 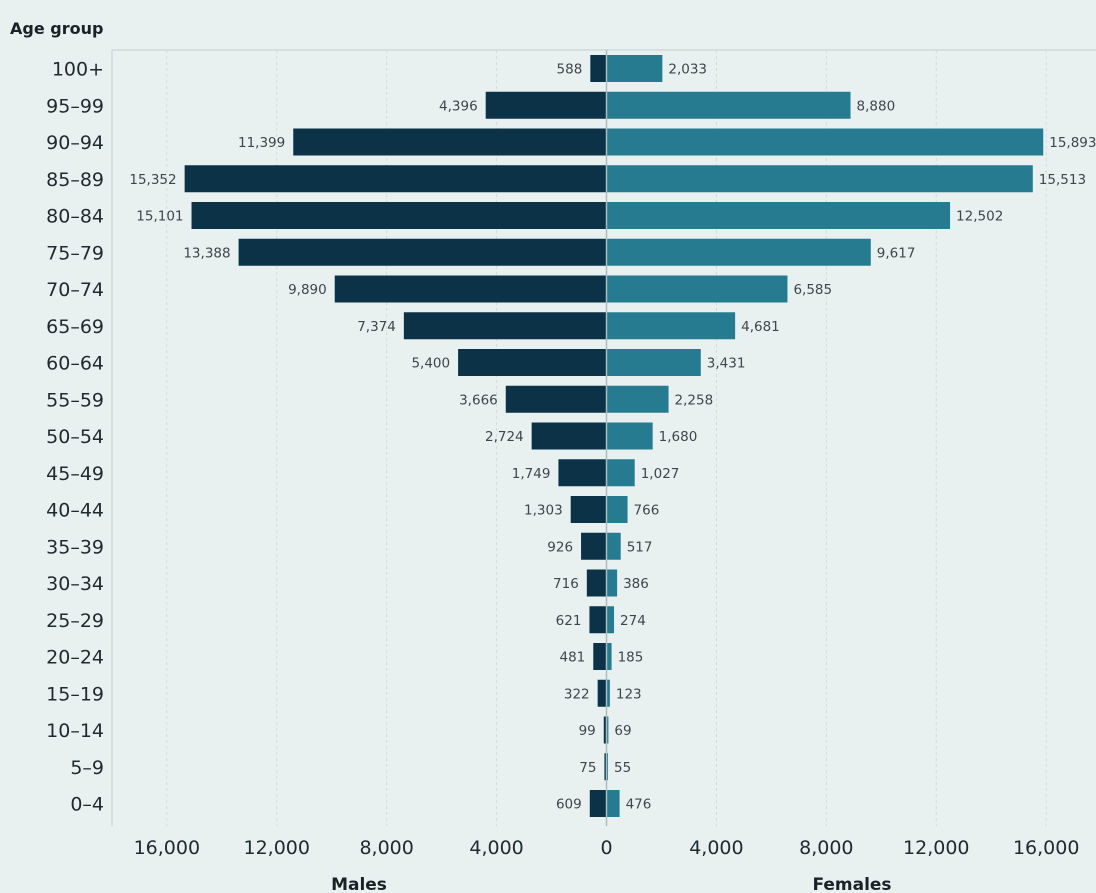 What do you see at coordinates (478, 400) in the screenshot?
I see `data-label-males: 3,666` at bounding box center [478, 400].